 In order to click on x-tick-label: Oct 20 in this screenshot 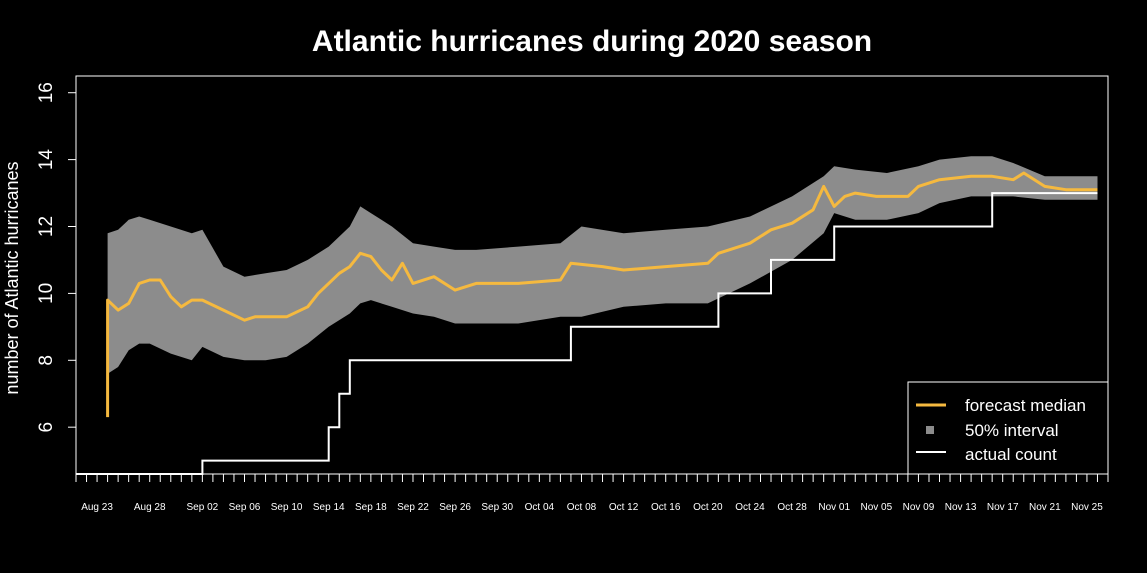, I will do `click(708, 507)`.